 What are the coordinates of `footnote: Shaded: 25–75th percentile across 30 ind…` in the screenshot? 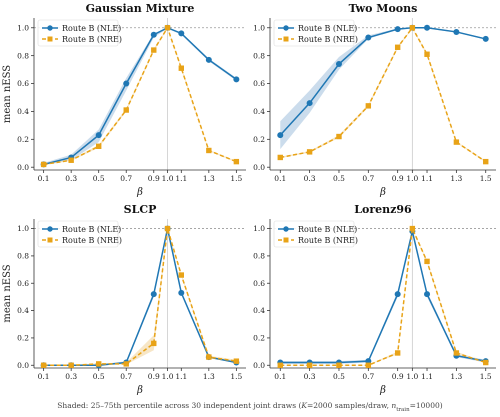 It's located at (249, 407).